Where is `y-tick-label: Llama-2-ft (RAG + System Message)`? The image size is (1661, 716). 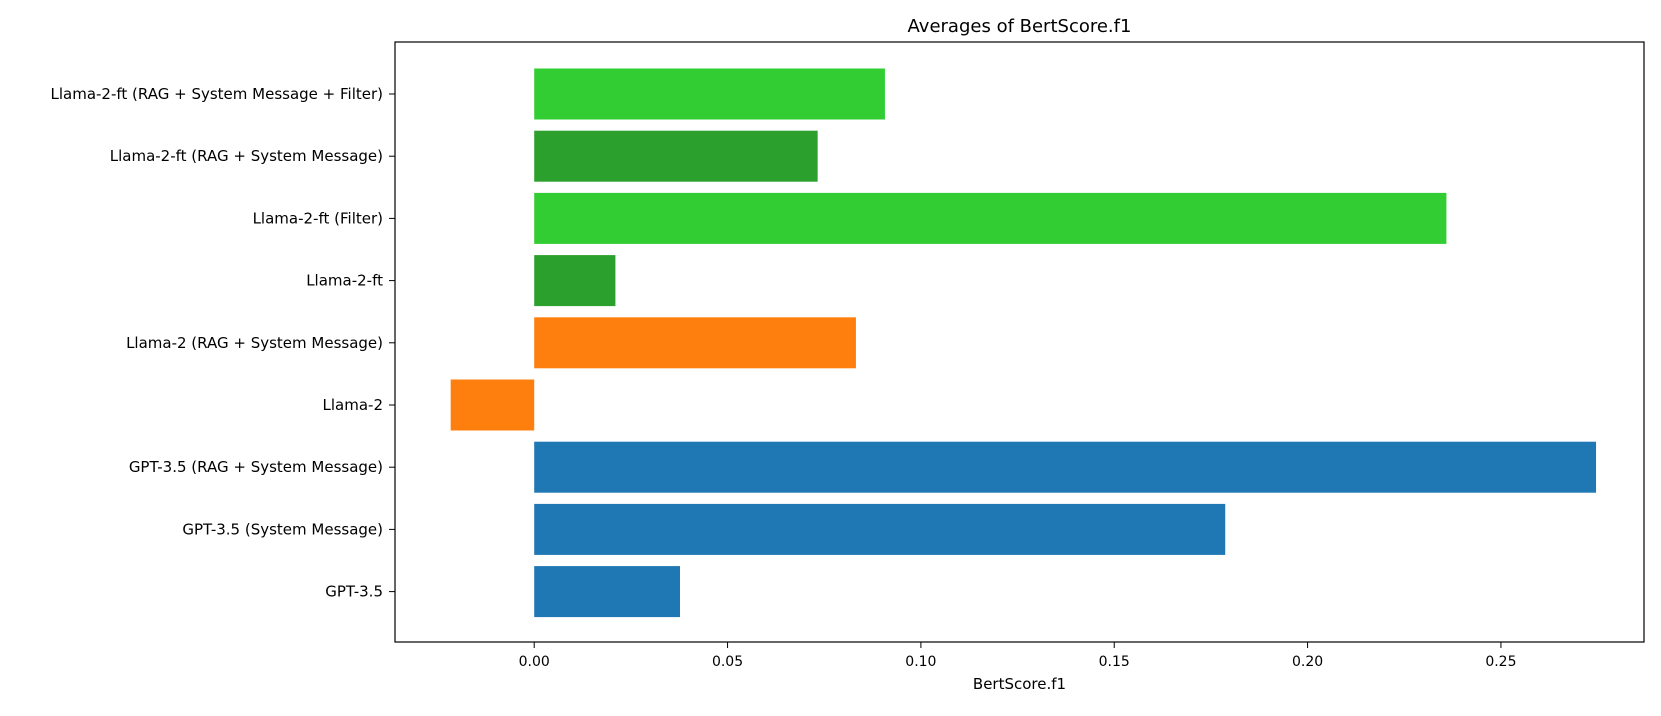 y-tick-label: Llama-2-ft (RAG + System Message) is located at coordinates (246, 156).